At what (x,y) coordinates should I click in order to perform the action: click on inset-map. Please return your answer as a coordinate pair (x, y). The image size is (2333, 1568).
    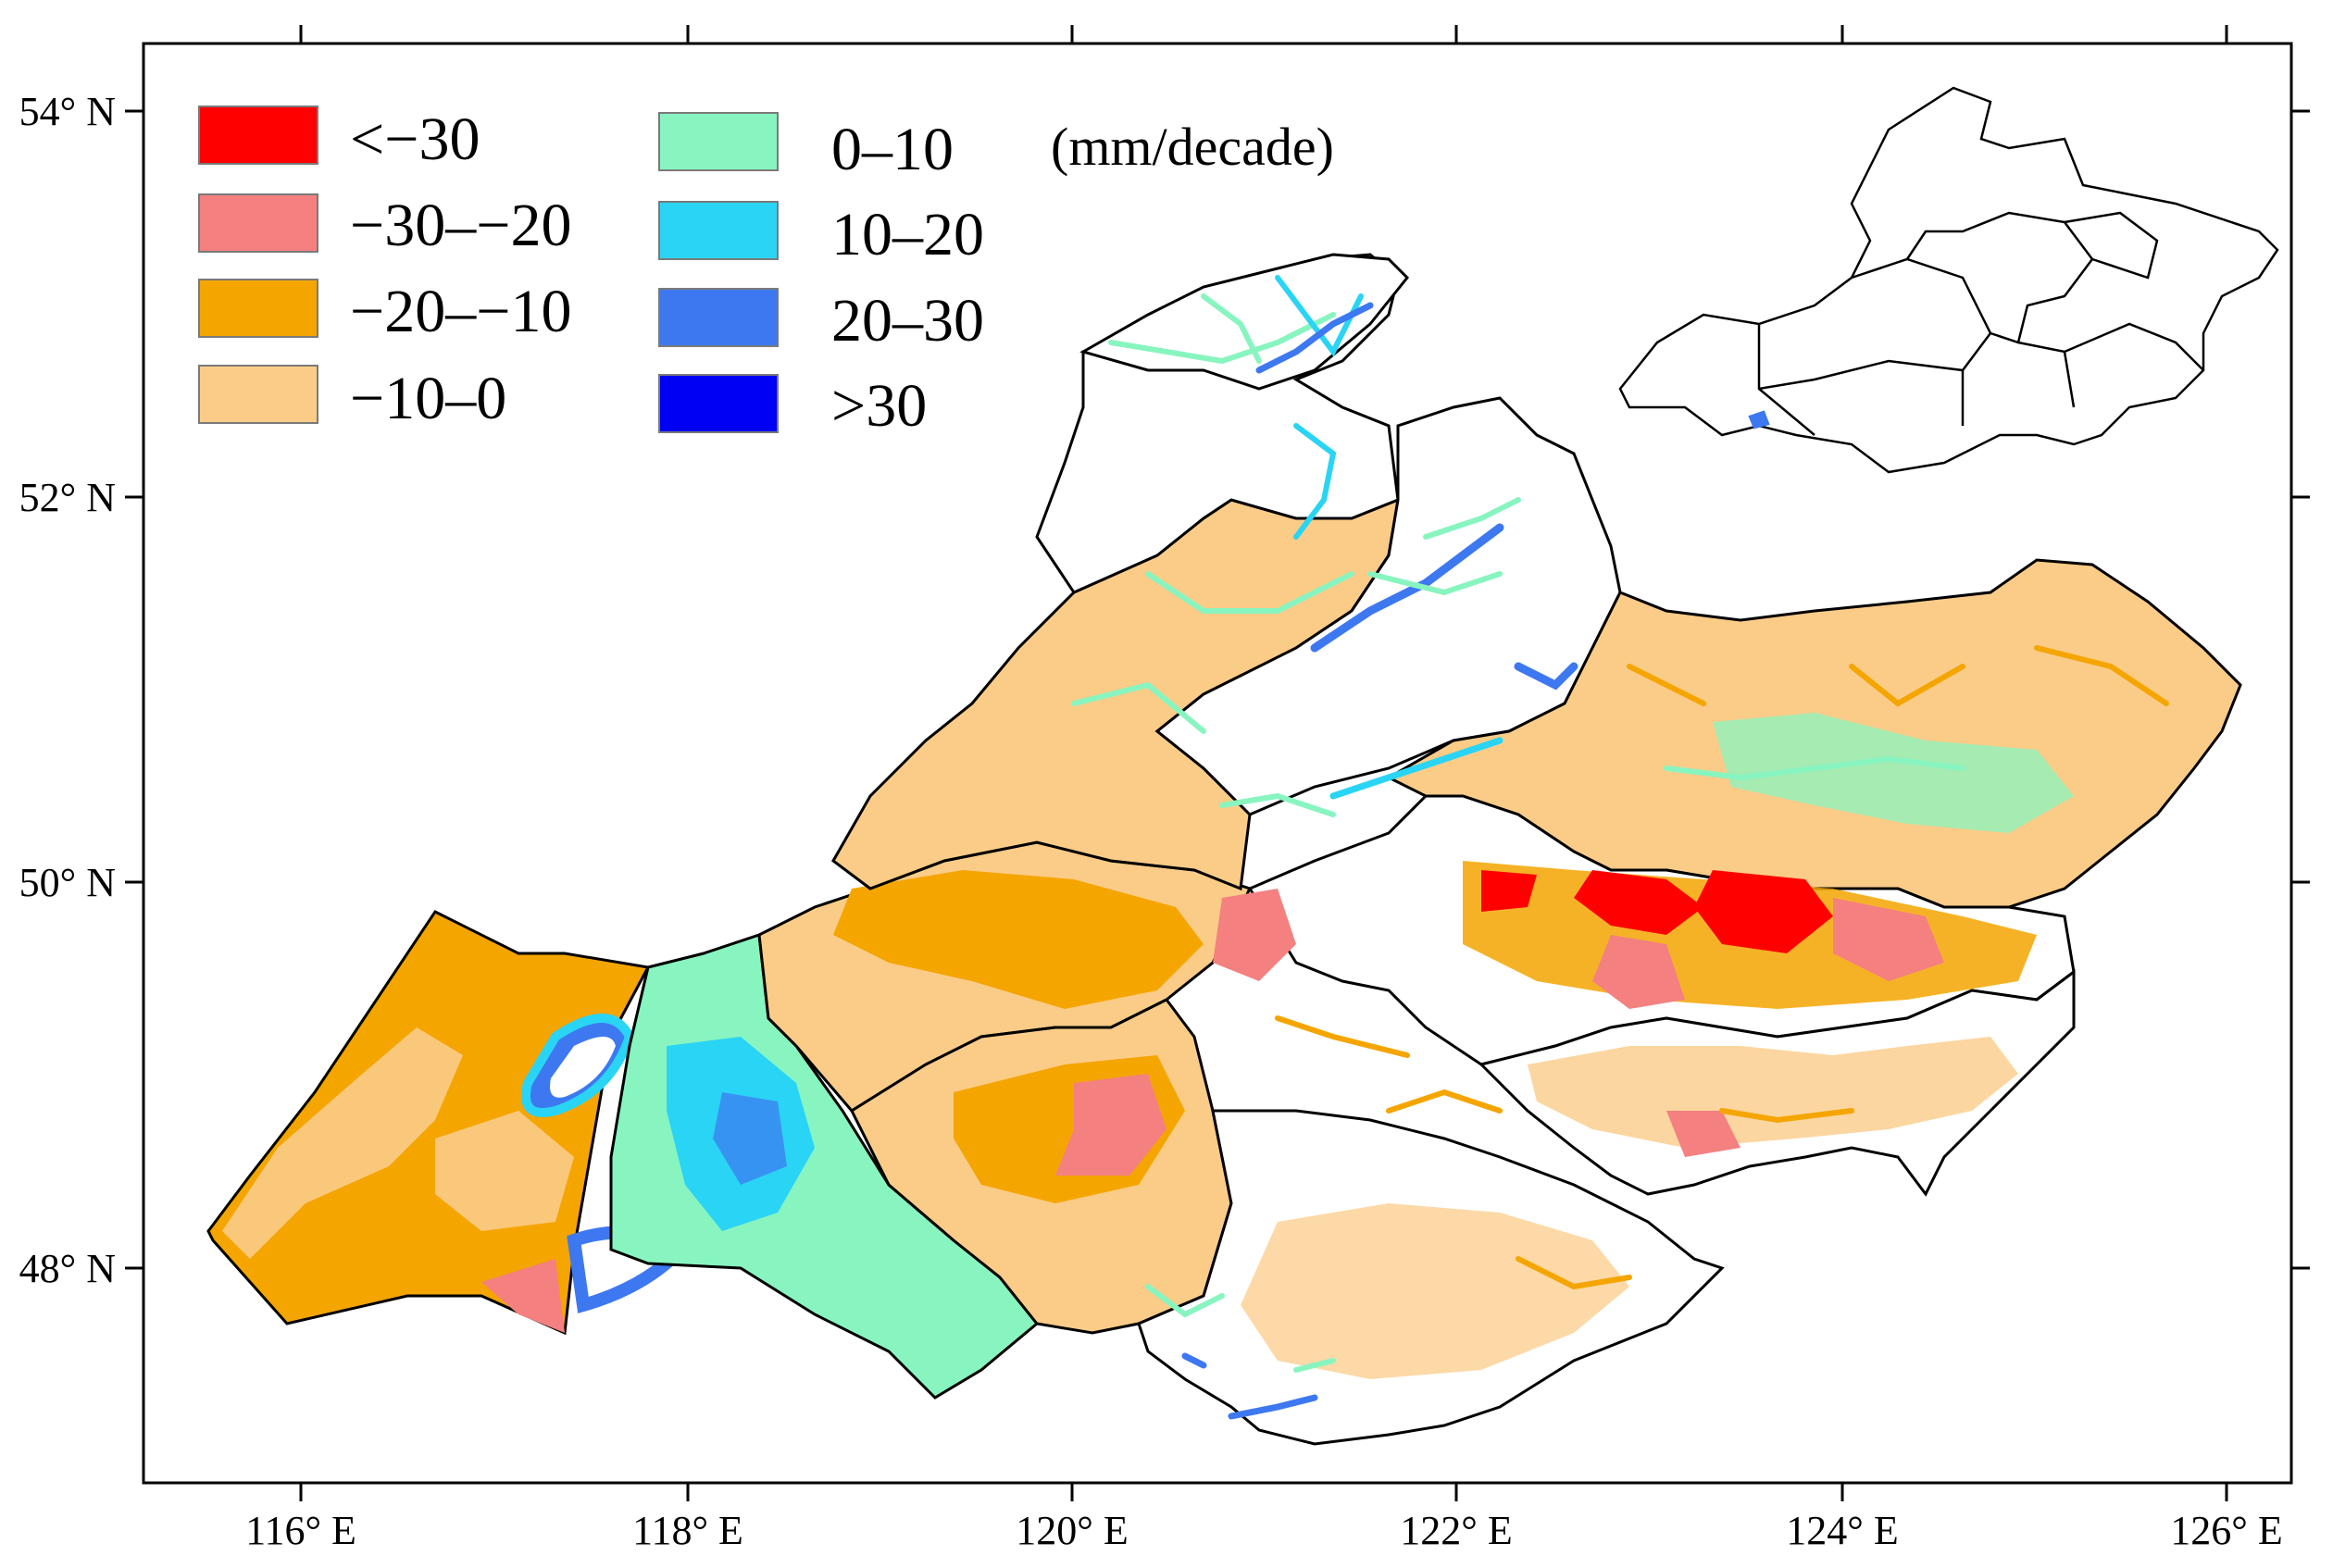
    Looking at the image, I should click on (1948, 280).